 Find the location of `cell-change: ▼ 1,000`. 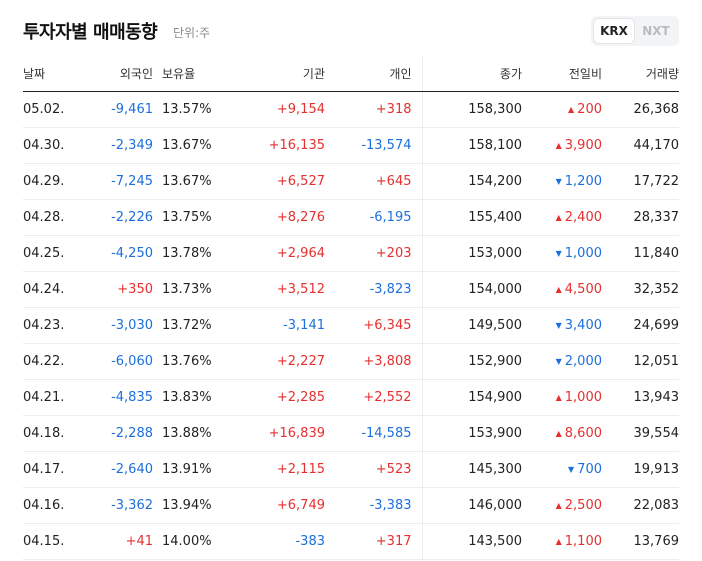

cell-change: ▼ 1,000 is located at coordinates (562, 253).